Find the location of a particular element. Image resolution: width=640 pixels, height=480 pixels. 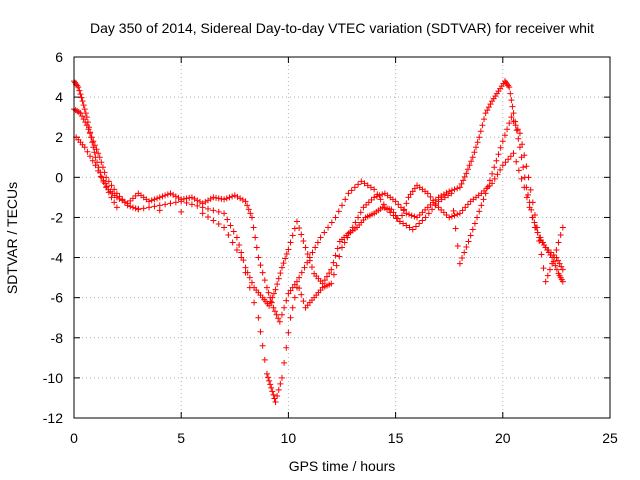

x-tick-label: 0 is located at coordinates (74, 438).